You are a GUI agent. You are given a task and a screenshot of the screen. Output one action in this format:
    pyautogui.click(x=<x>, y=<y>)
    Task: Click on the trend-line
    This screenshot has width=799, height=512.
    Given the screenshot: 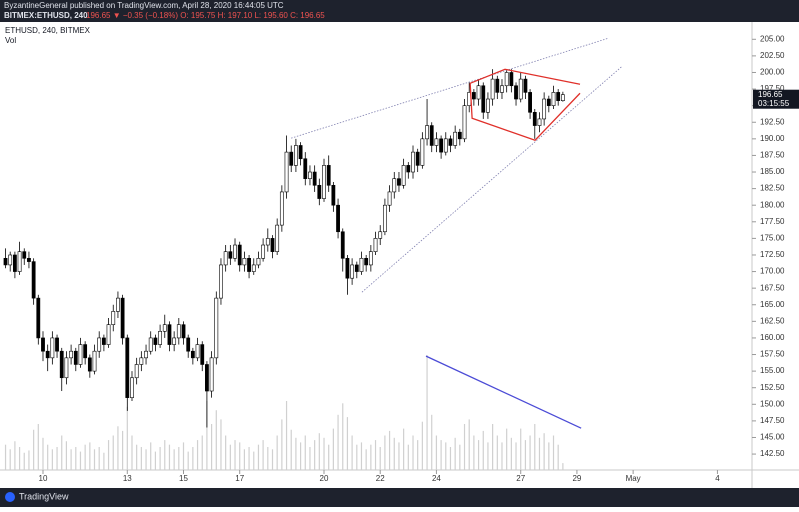 What is the action you would take?
    pyautogui.click(x=450, y=88)
    